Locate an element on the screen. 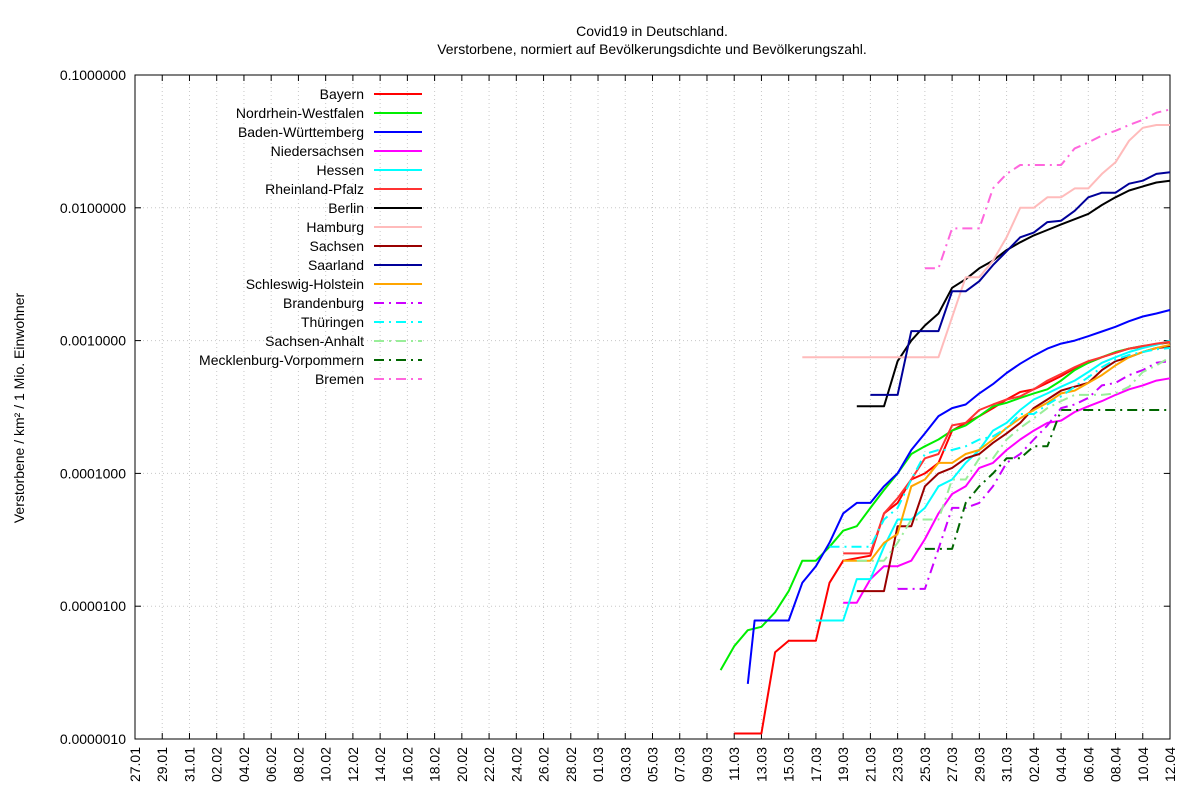  x-tick-label: 03.03 is located at coordinates (625, 764).